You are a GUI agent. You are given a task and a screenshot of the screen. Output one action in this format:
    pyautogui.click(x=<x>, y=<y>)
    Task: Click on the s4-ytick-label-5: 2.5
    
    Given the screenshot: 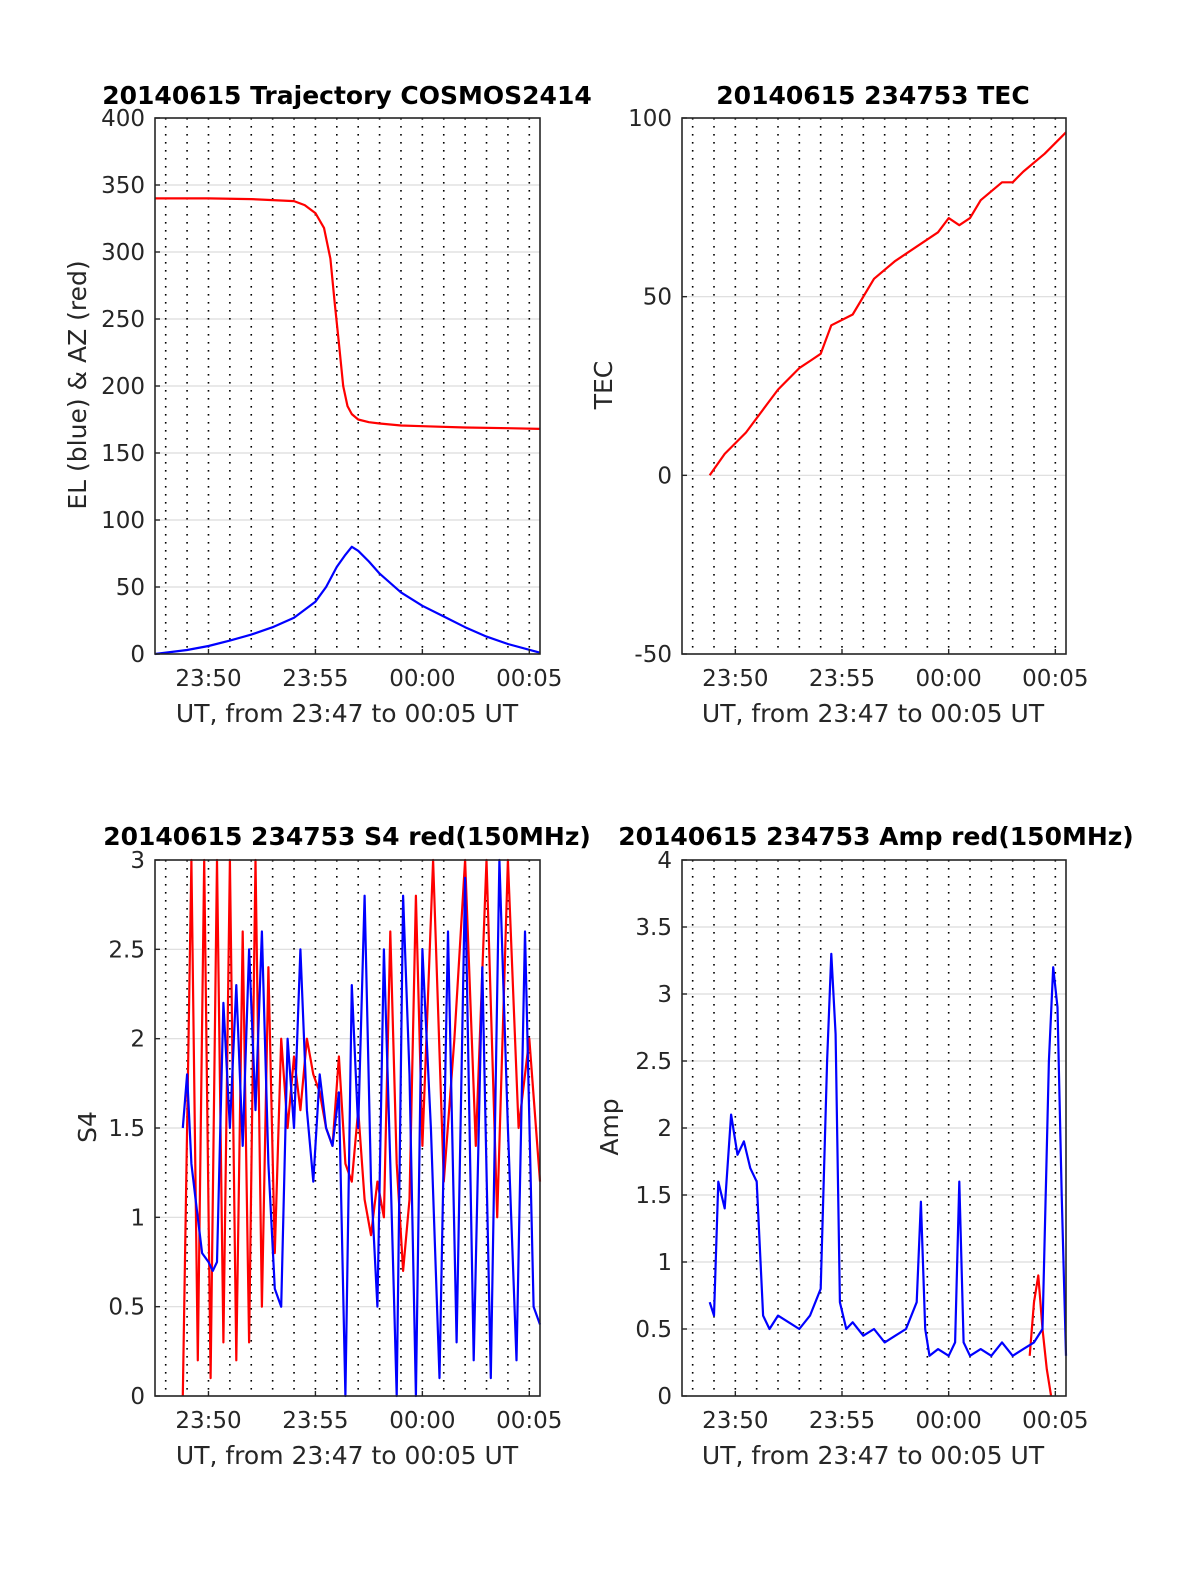 What is the action you would take?
    pyautogui.click(x=126, y=950)
    